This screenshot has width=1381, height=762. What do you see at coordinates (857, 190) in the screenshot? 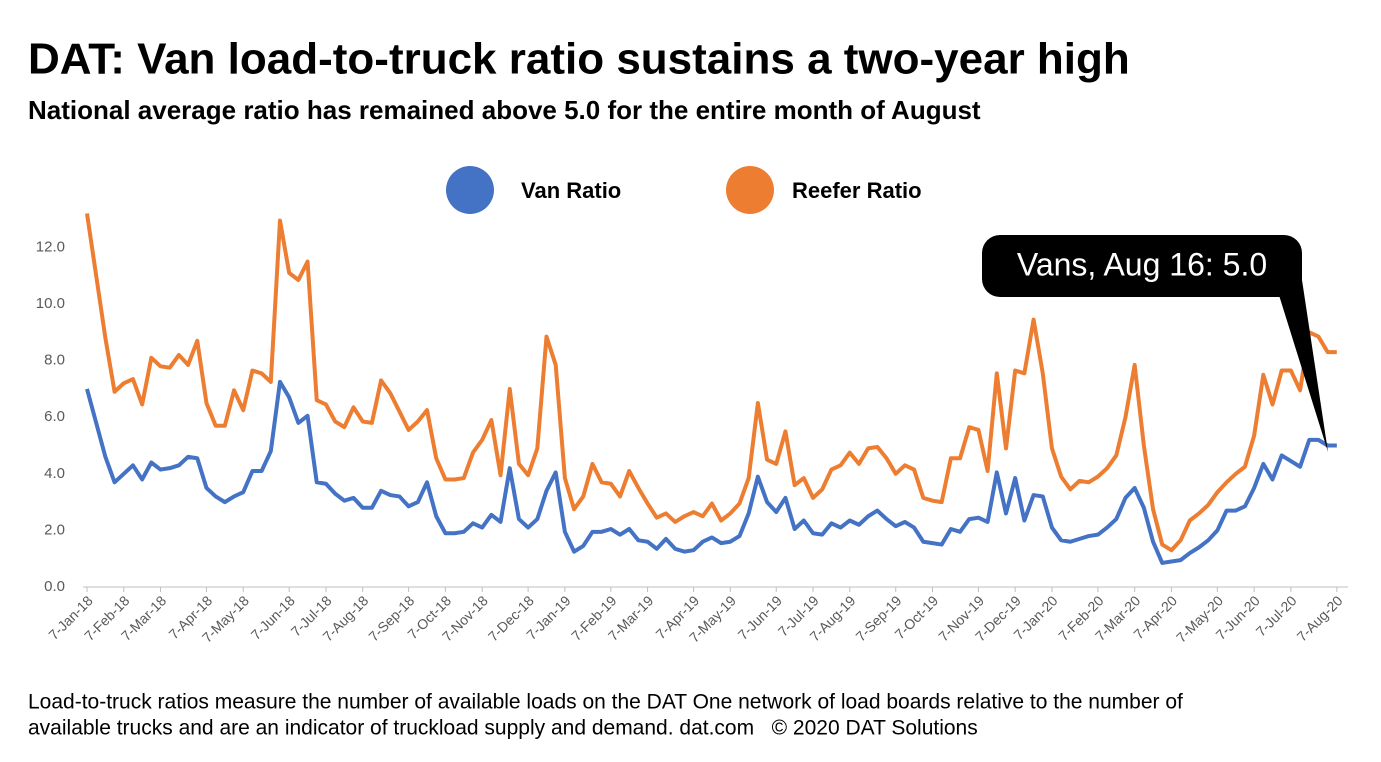
I see `legend-label: Reefer Ratio` at bounding box center [857, 190].